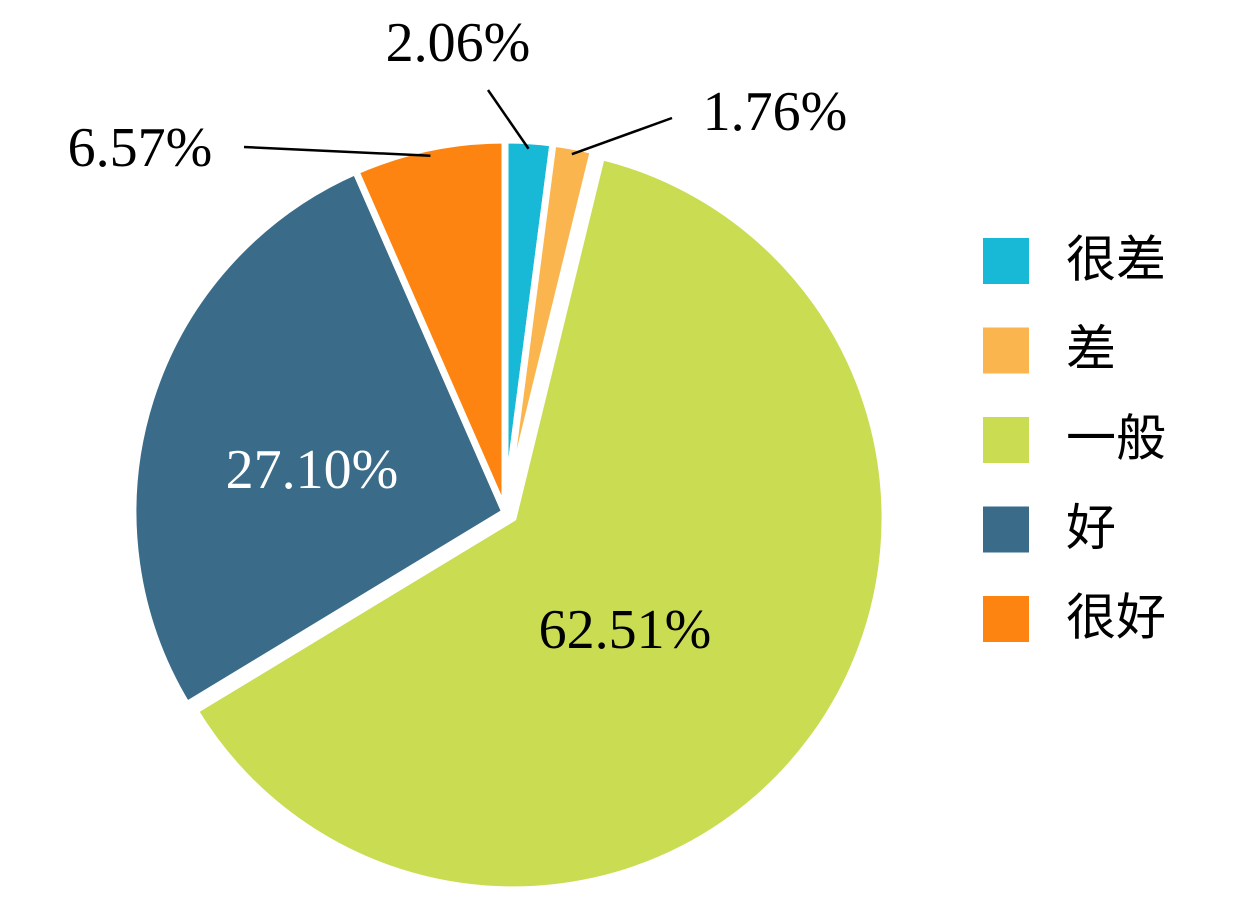 This screenshot has width=1254, height=898. Describe the element at coordinates (1116, 618) in the screenshot. I see `legend-label: 很好` at that location.